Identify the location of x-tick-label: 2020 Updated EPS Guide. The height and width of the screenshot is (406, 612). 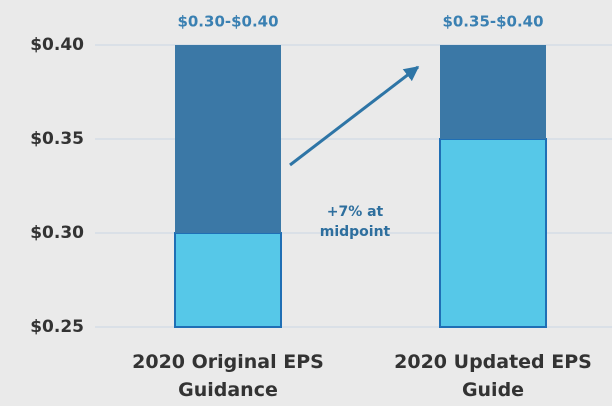
(493, 376).